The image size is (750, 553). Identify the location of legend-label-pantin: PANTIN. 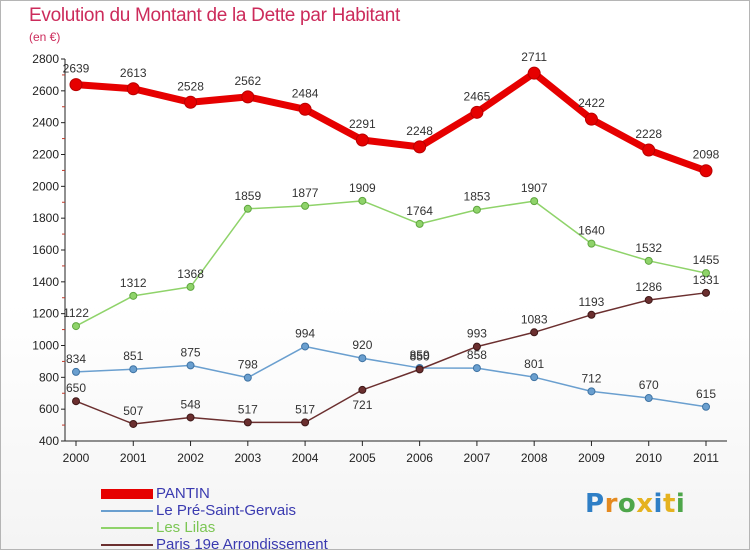
(183, 493).